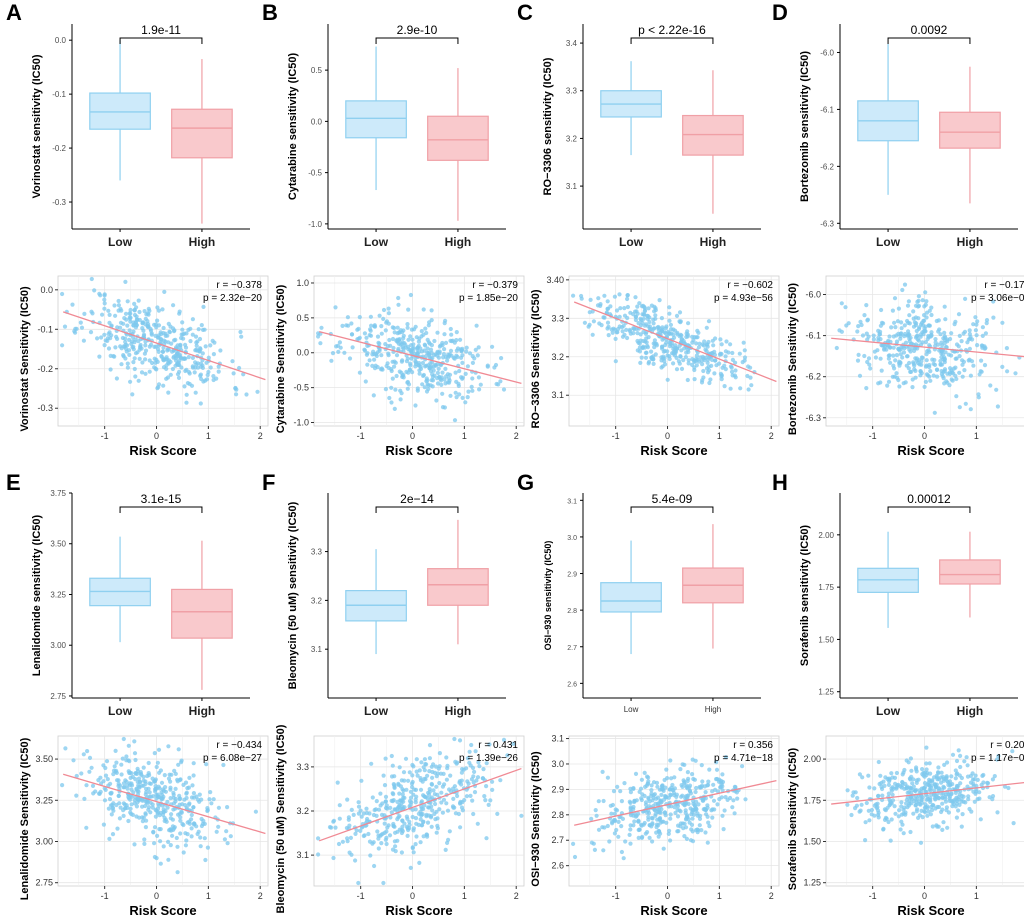 The width and height of the screenshot is (1024, 916). What do you see at coordinates (753, 745) in the screenshot?
I see `correlation-r-label: r = 0.356` at bounding box center [753, 745].